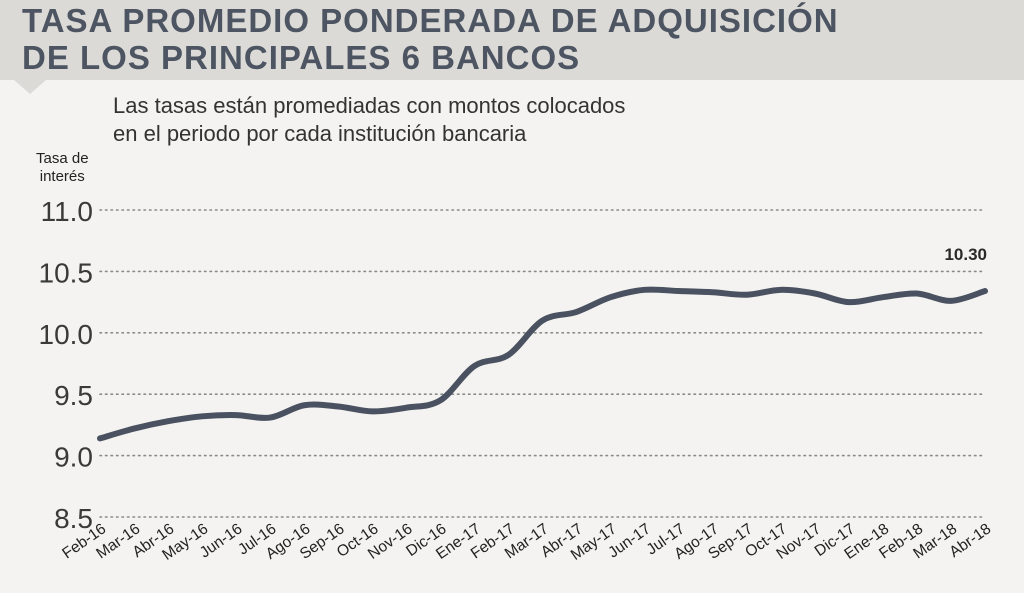 The image size is (1024, 593). What do you see at coordinates (67, 211) in the screenshot?
I see `y-tick-label: 11.0` at bounding box center [67, 211].